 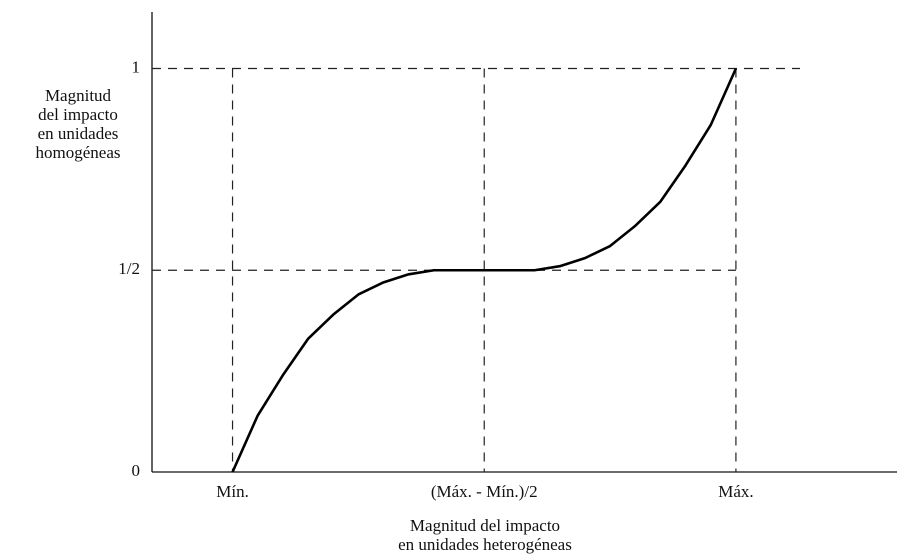 I want to click on y-tick-label: 1/2, so click(x=129, y=268).